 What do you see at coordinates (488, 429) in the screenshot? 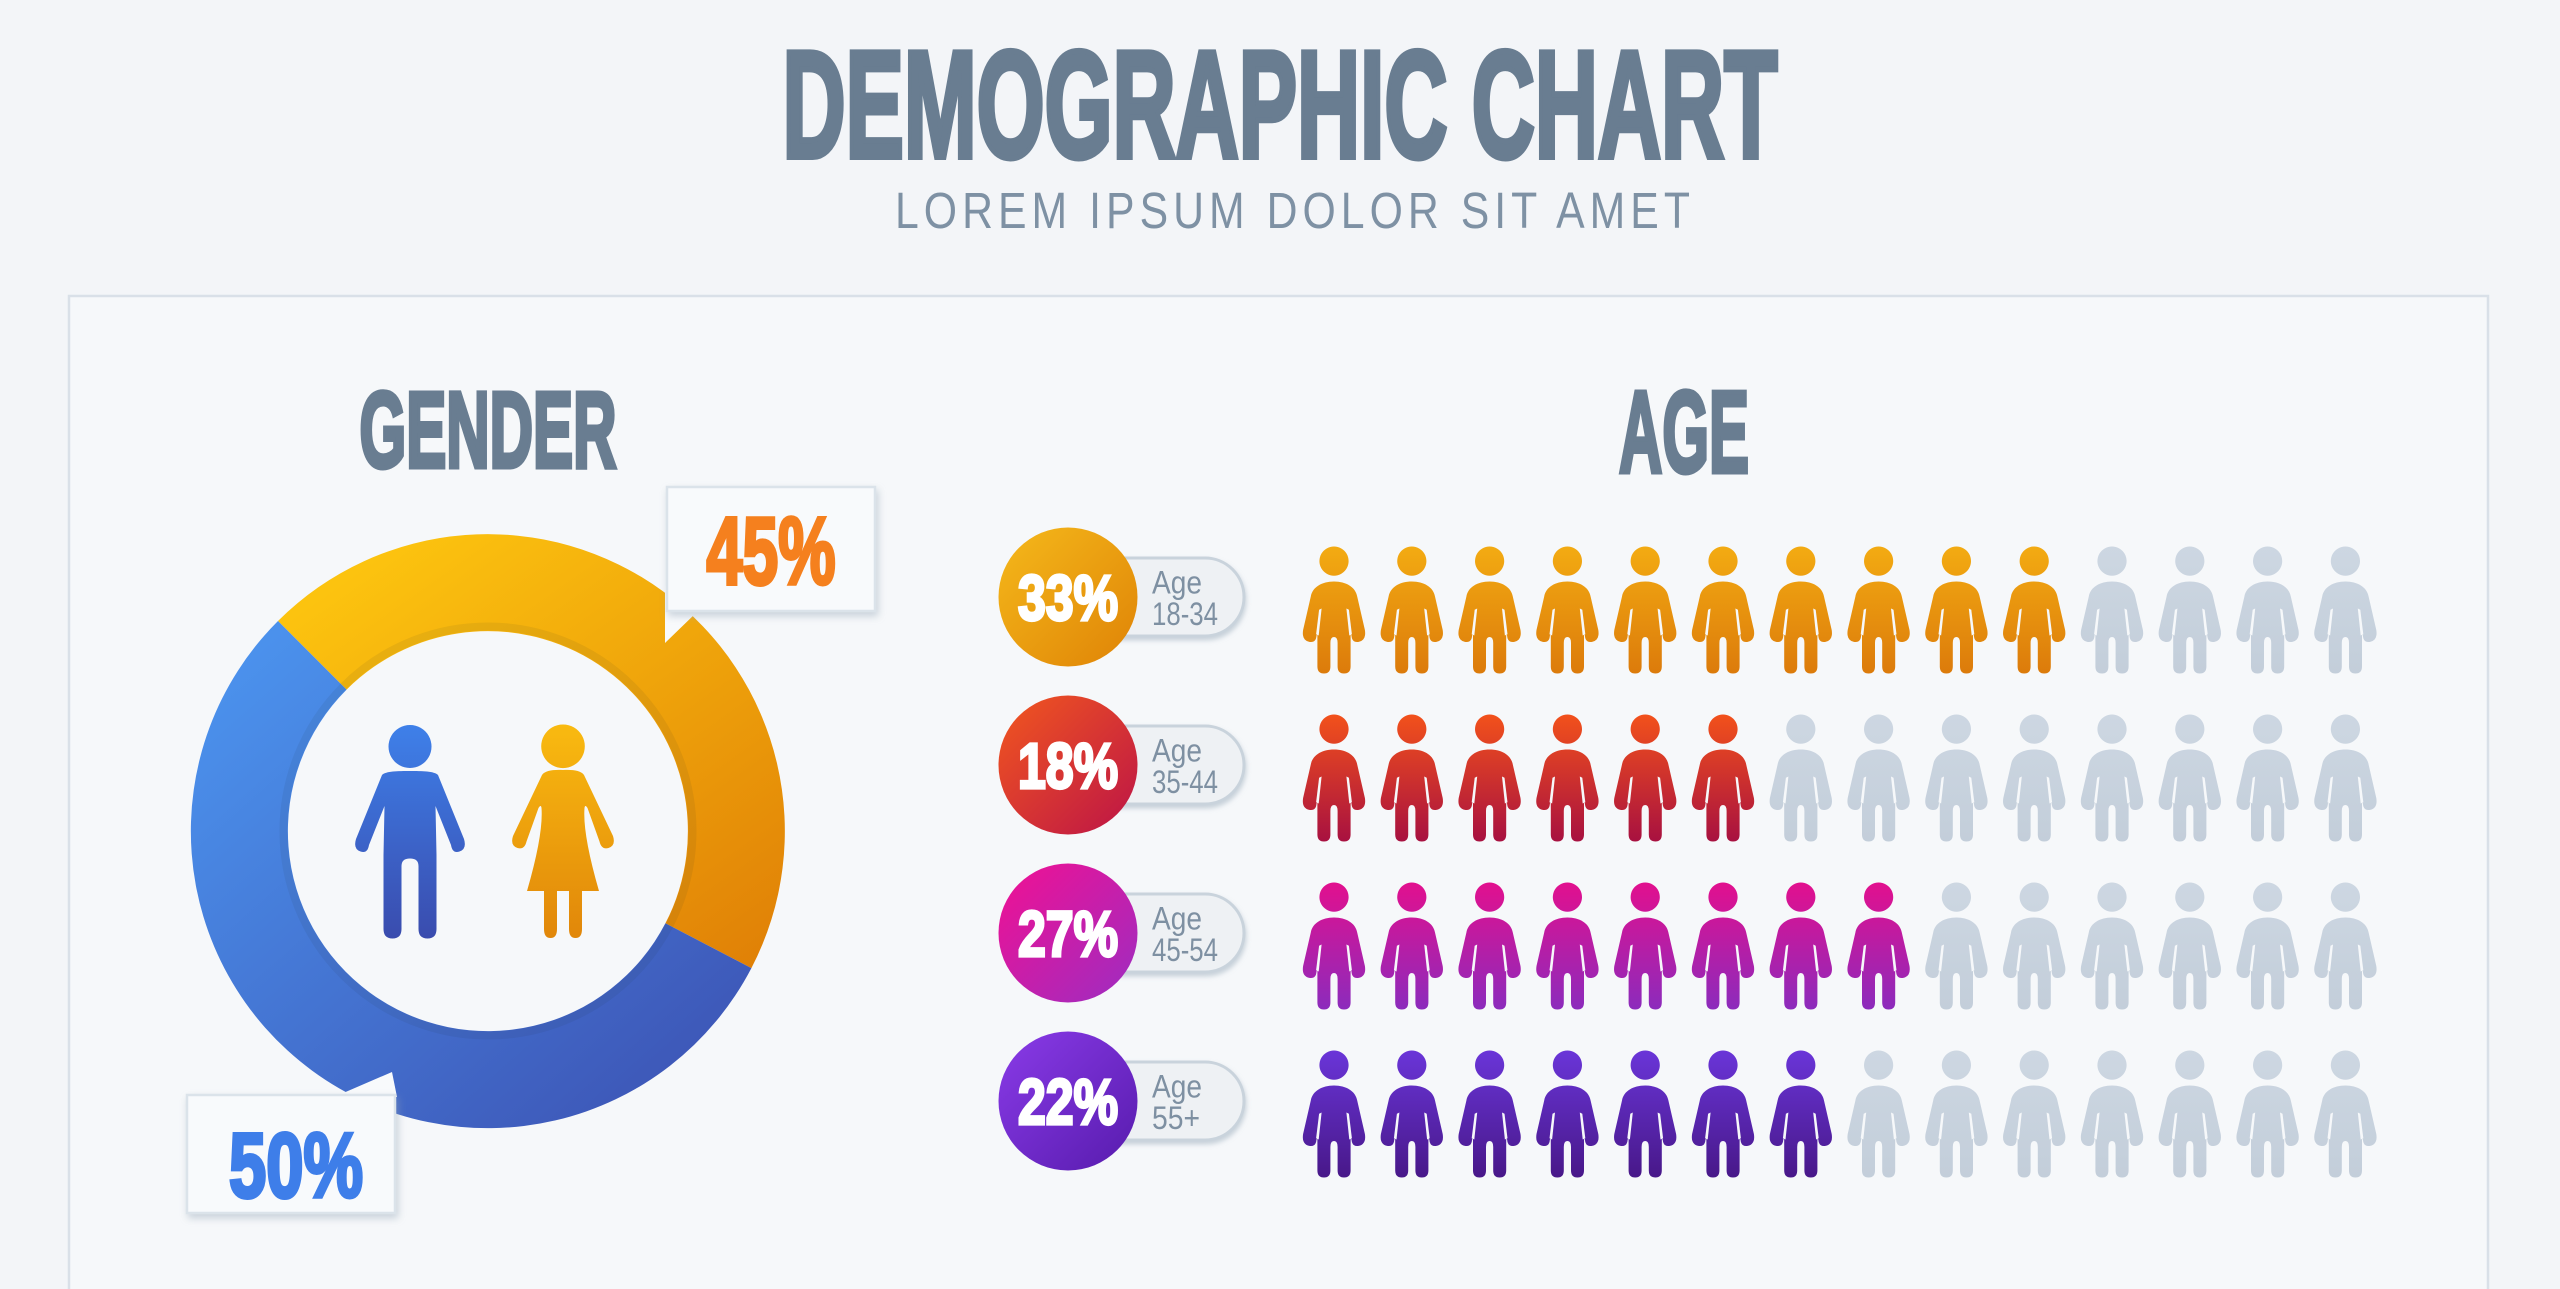
I see `svg-text: GENDER` at bounding box center [488, 429].